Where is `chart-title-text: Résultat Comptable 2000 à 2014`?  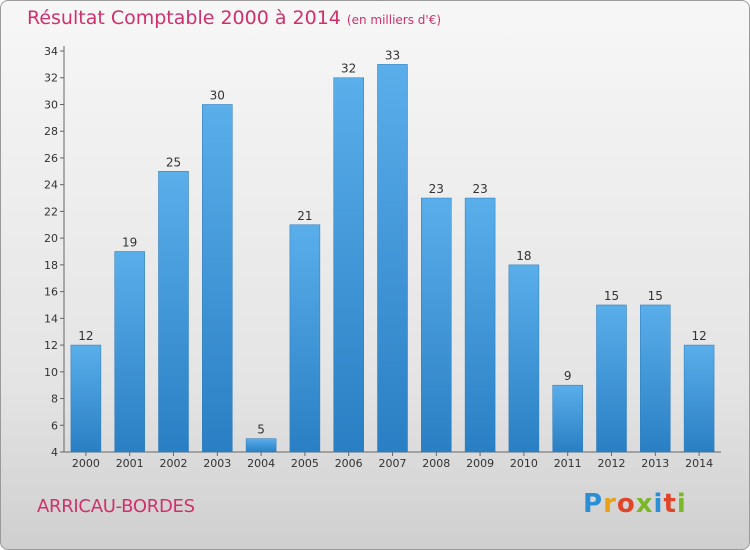 chart-title-text: Résultat Comptable 2000 à 2014 is located at coordinates (184, 18).